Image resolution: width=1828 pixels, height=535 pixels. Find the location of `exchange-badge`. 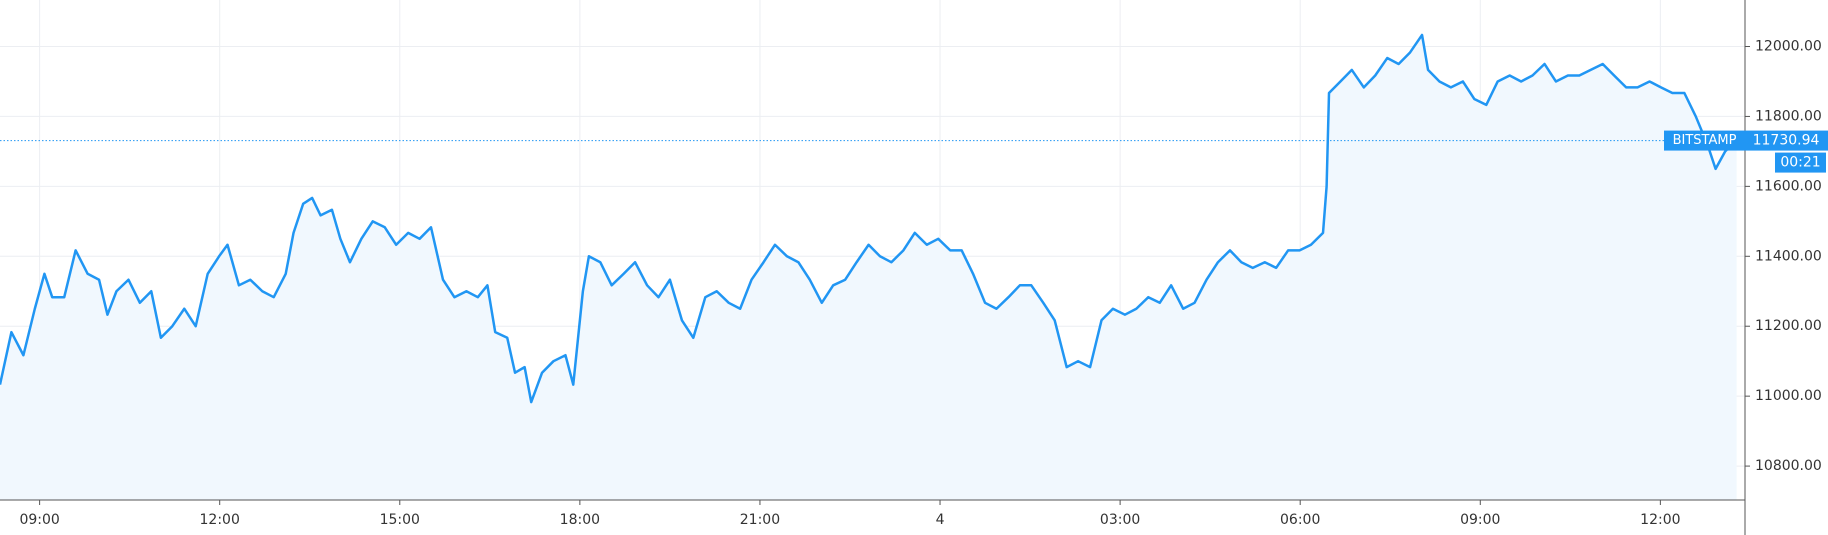

exchange-badge is located at coordinates (1704, 140).